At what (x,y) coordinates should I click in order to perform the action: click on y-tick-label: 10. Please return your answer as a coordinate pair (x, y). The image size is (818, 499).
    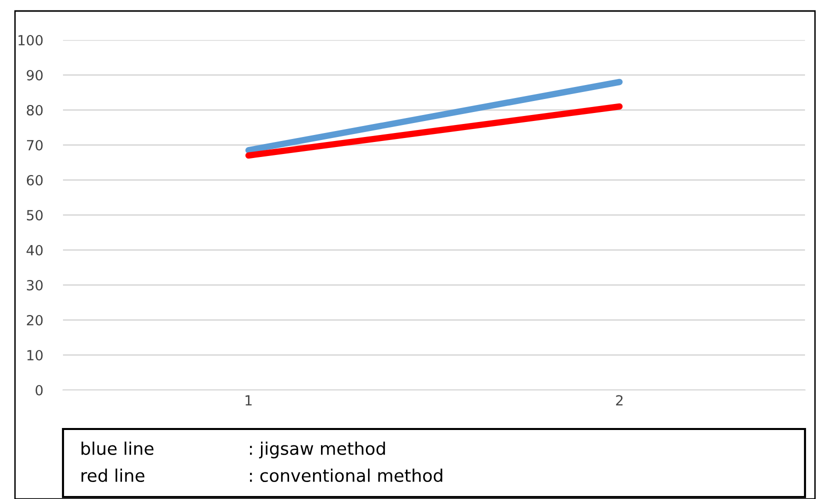
    Looking at the image, I should click on (35, 355).